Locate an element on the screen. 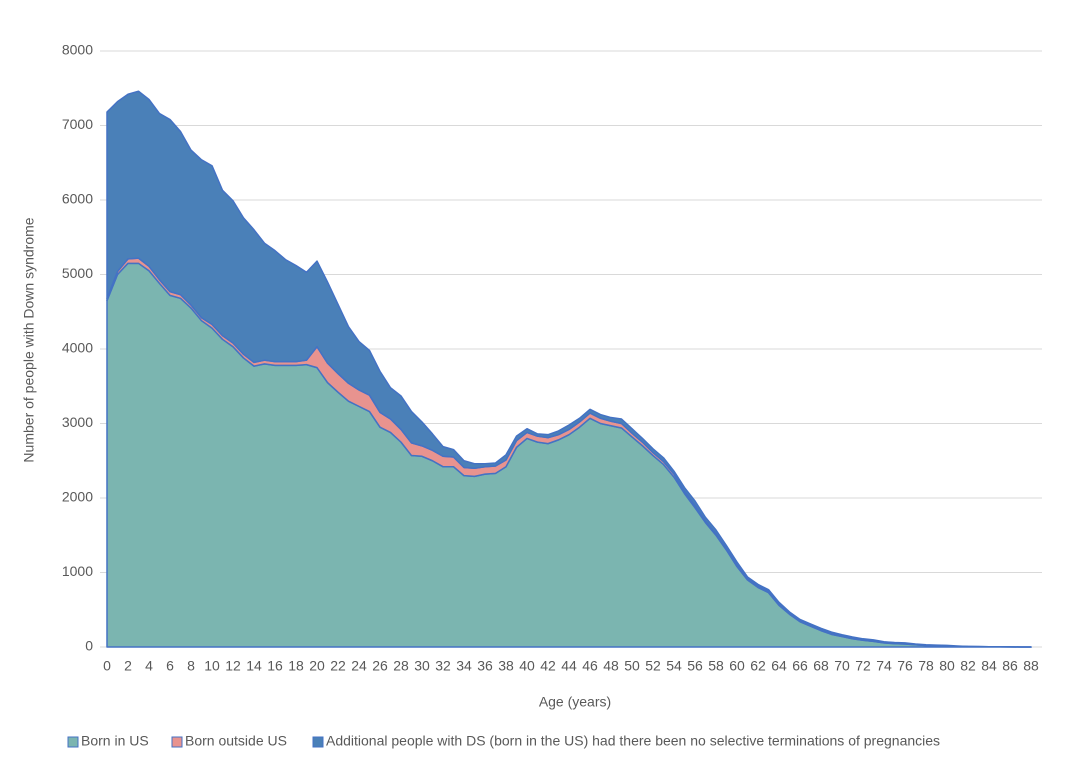 The image size is (1067, 765). x-tick-label: 36 is located at coordinates (485, 666).